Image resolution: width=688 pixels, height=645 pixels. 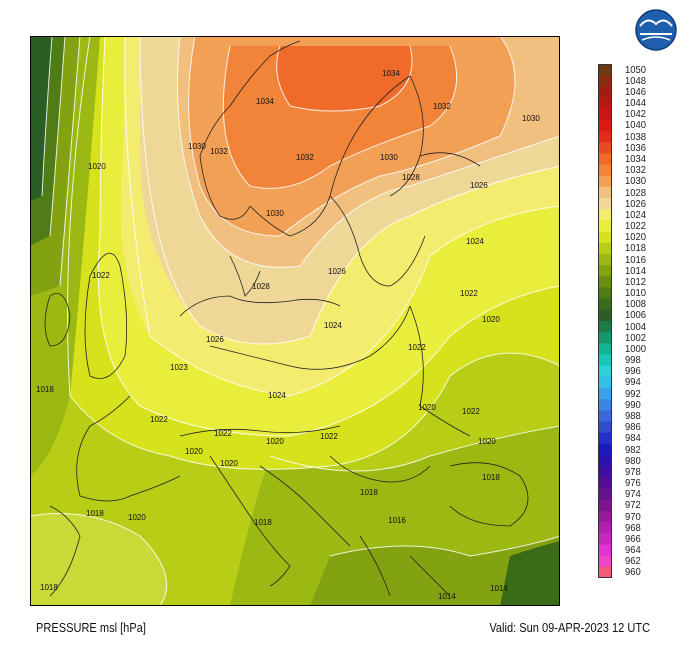 I want to click on color-bar-level-label: 1018, so click(x=636, y=248).